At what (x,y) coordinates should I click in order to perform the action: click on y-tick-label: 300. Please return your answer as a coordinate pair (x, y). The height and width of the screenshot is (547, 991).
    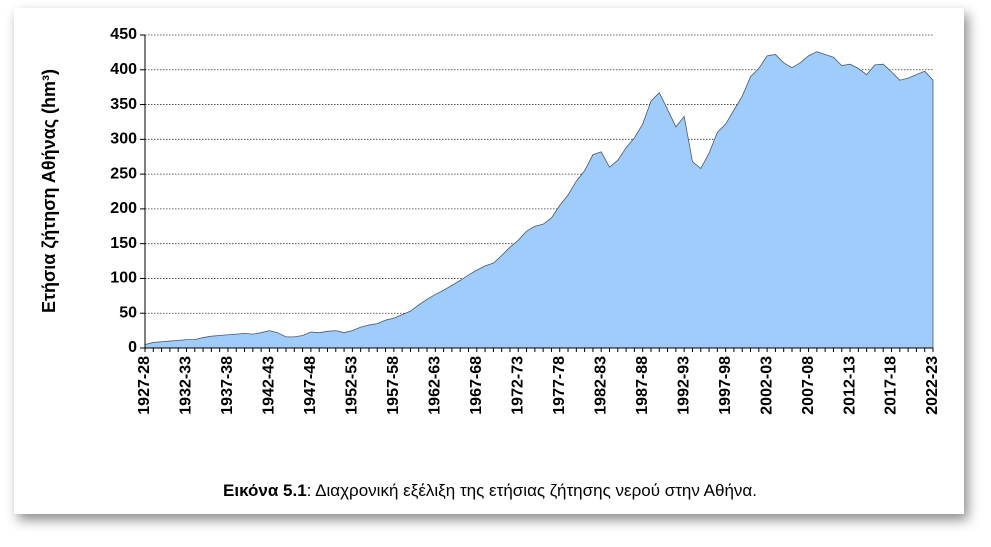
    Looking at the image, I should click on (123, 139).